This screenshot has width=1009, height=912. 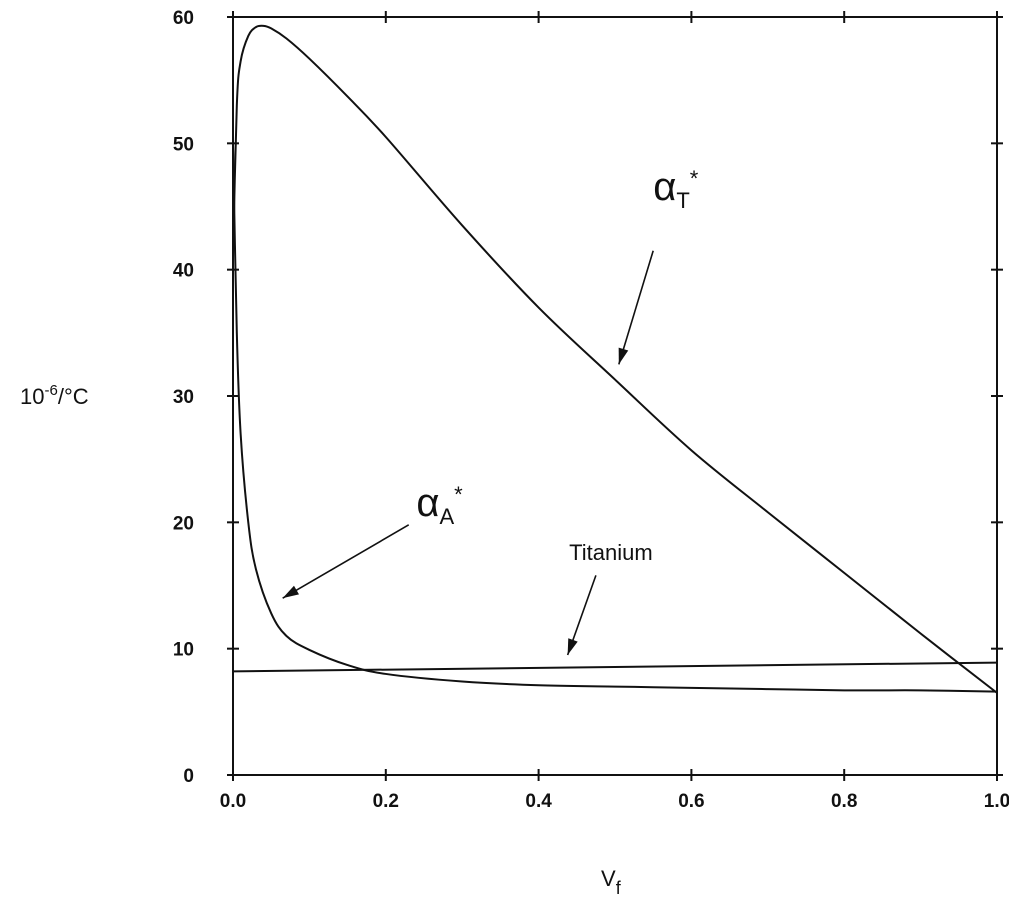 What do you see at coordinates (615, 667) in the screenshot?
I see `titanium-line` at bounding box center [615, 667].